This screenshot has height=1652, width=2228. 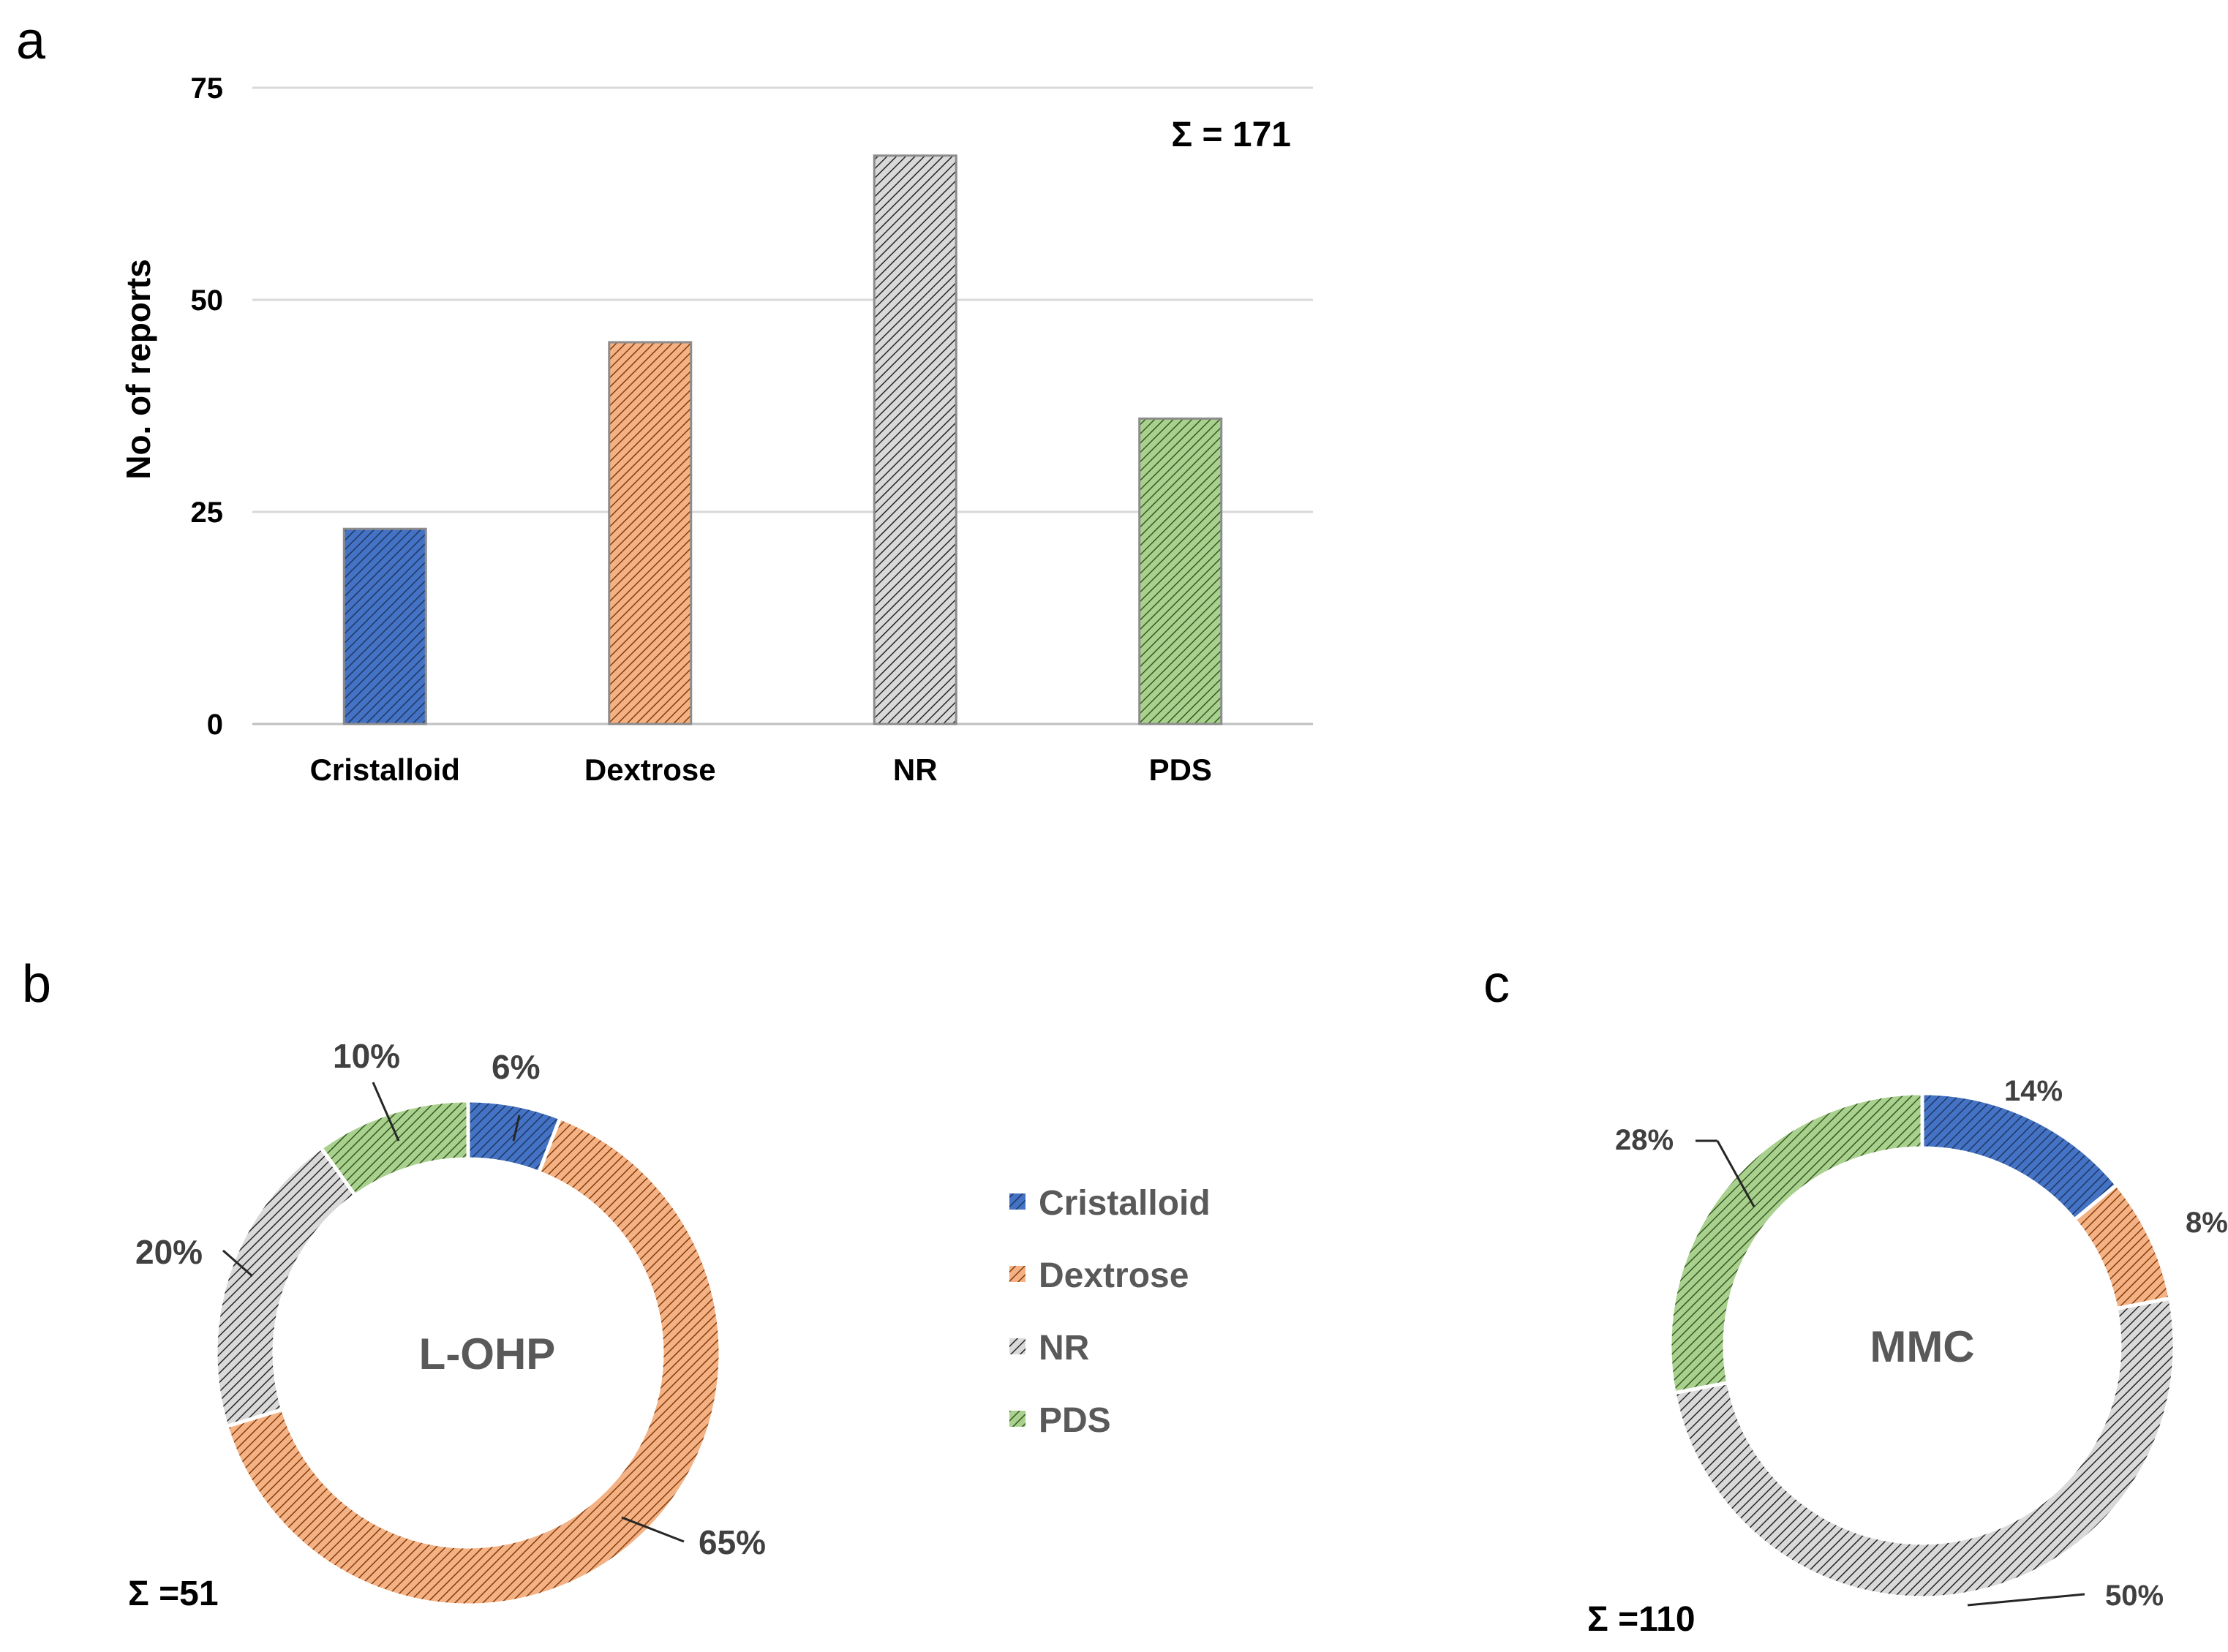 I want to click on donut-chart-mmc: MMC 14% 8% 50% 28% Σ =110, so click(x=1907, y=1357).